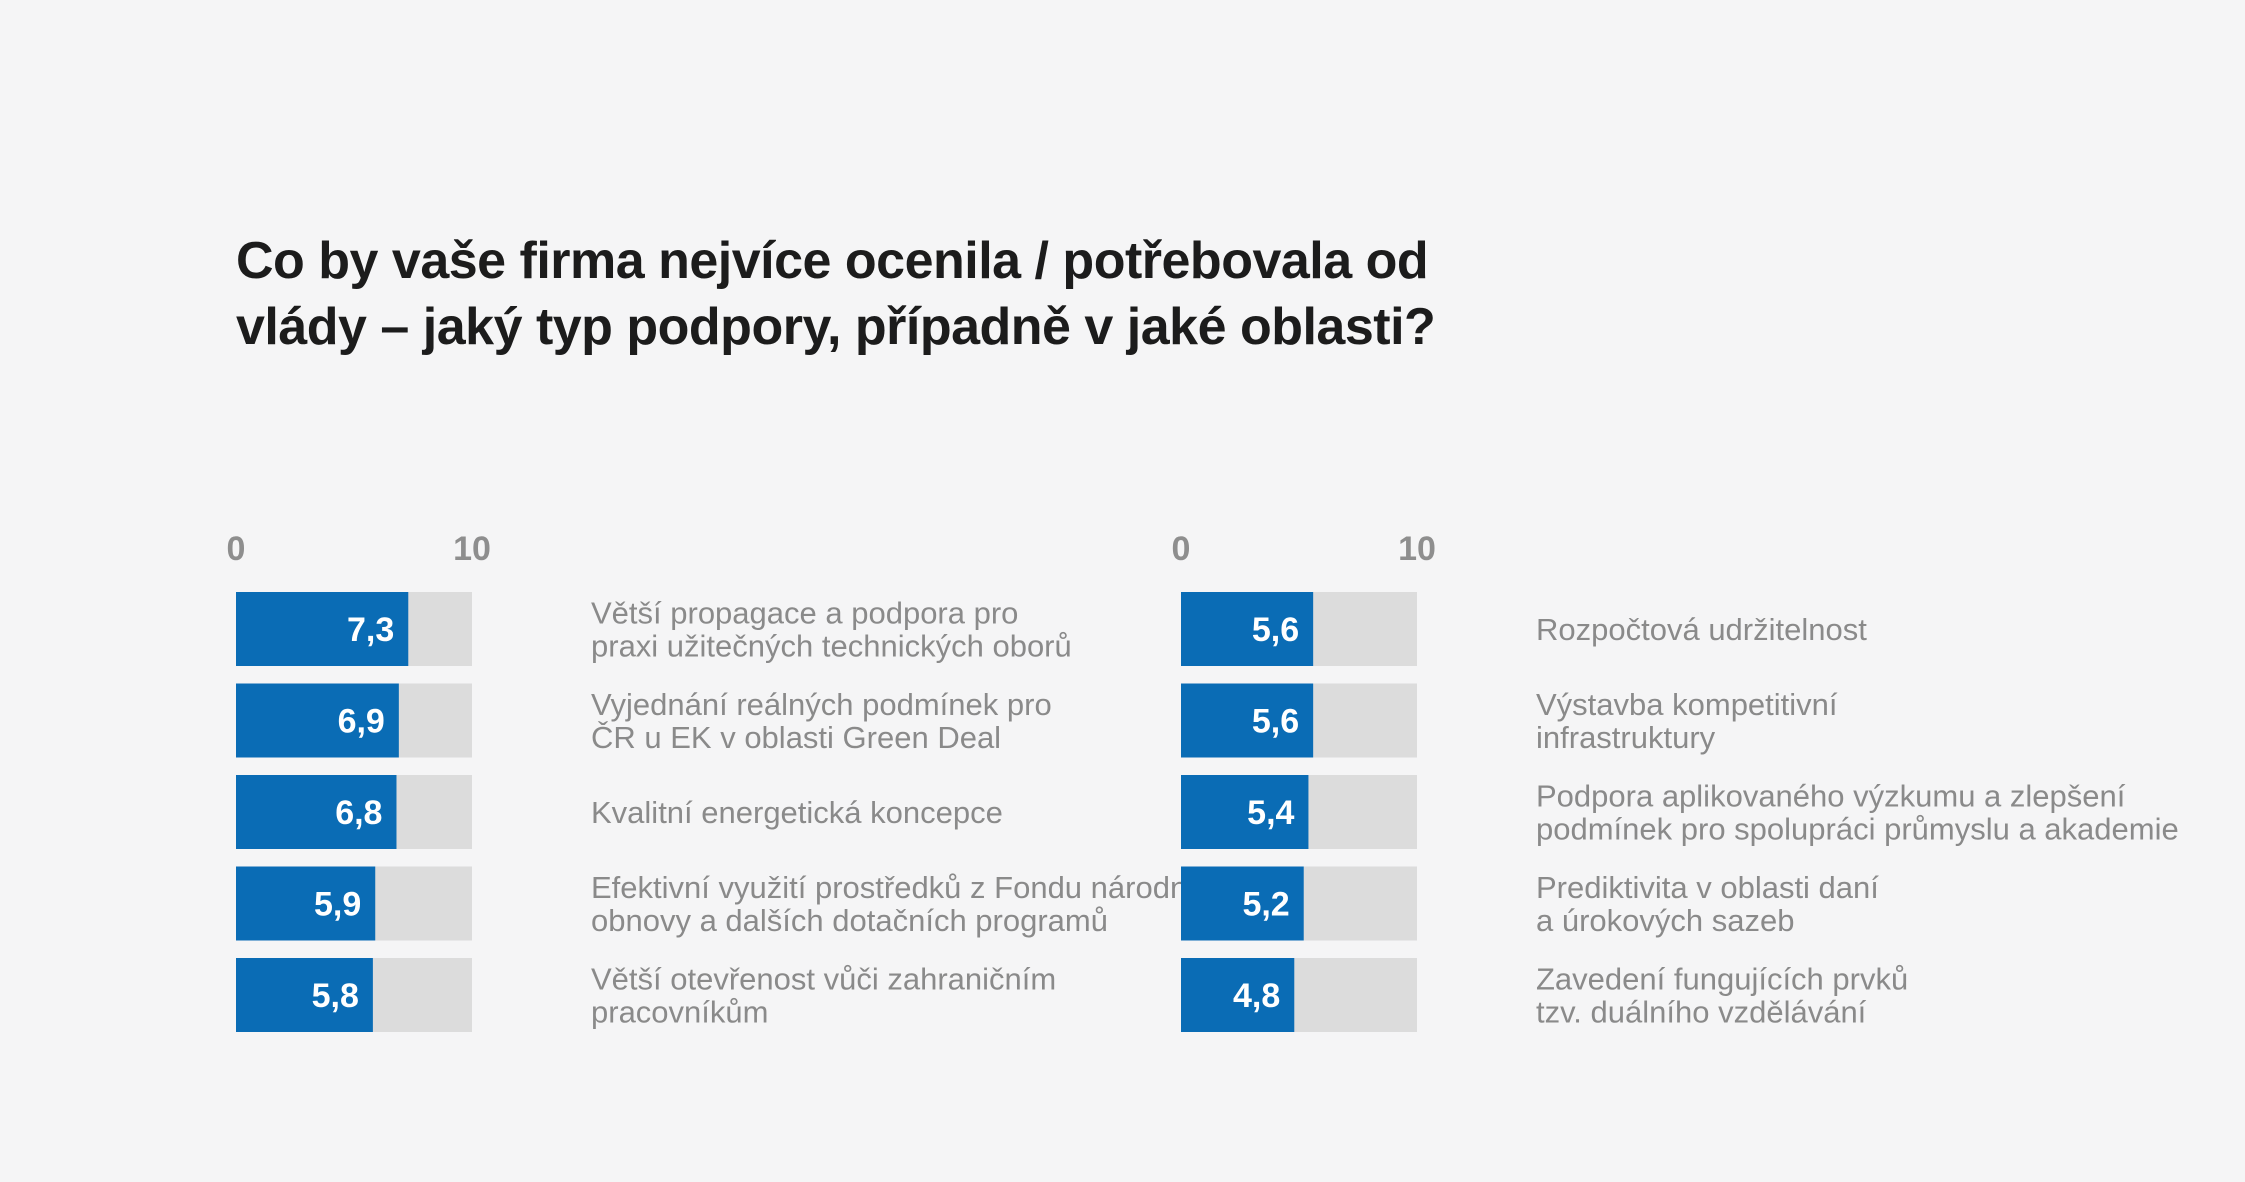  Describe the element at coordinates (361, 722) in the screenshot. I see `bar-value-label: 6,9` at that location.